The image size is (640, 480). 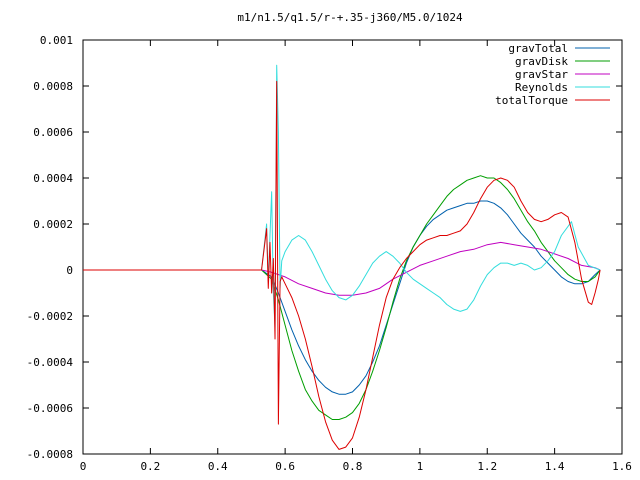 I want to click on y-tick-label: 0.0002, so click(x=53, y=224).